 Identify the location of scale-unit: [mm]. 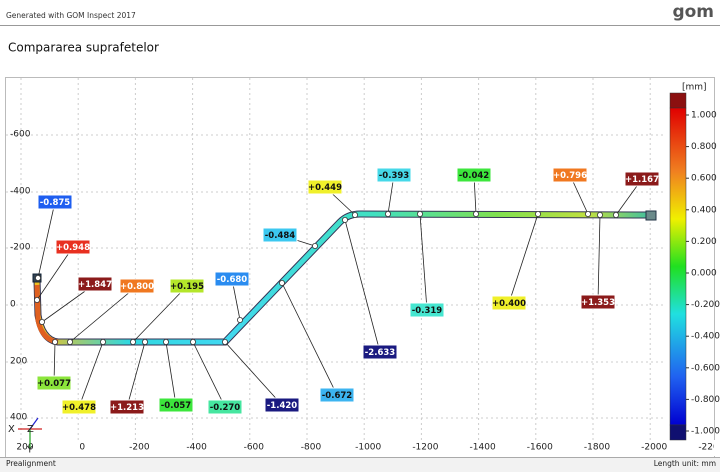
(694, 88).